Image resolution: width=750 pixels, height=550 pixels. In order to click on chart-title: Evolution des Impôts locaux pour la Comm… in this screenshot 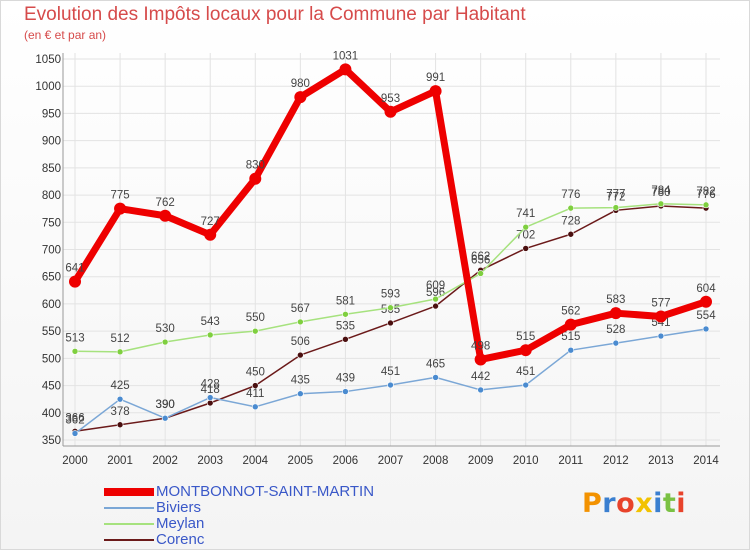, I will do `click(275, 14)`.